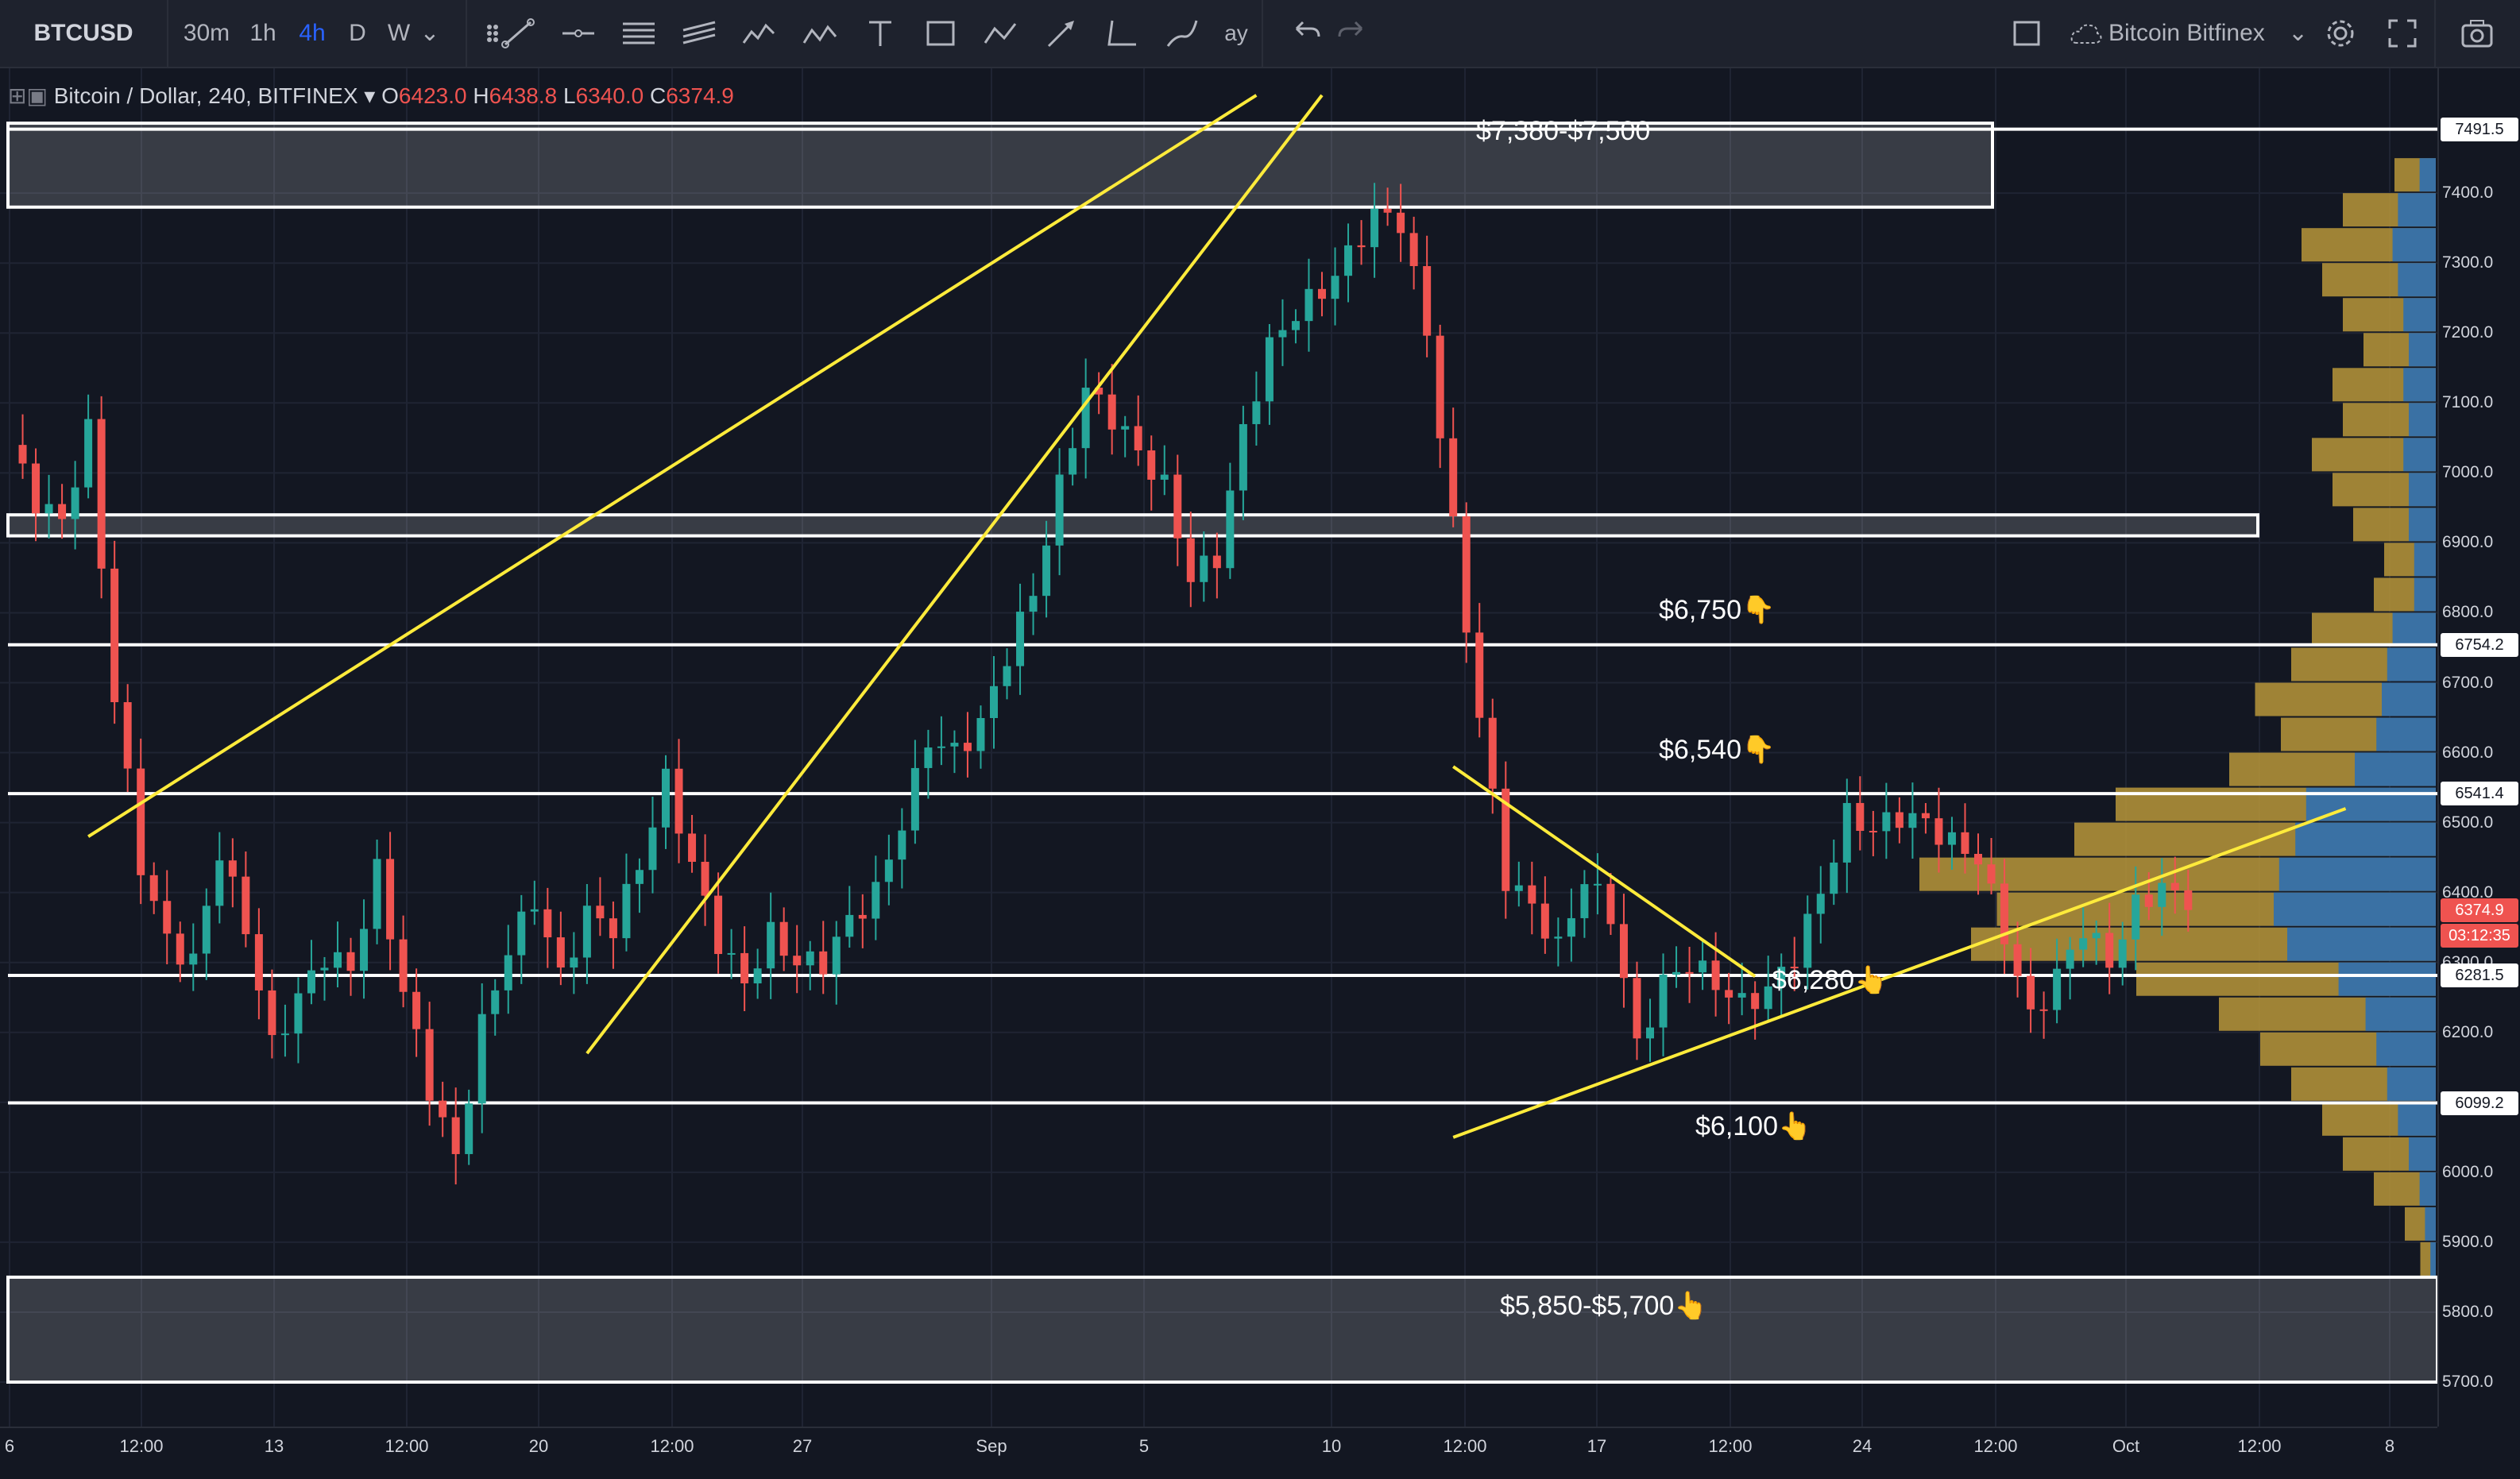 The height and width of the screenshot is (1479, 2520). What do you see at coordinates (2479, 772) in the screenshot?
I see `price-axis` at bounding box center [2479, 772].